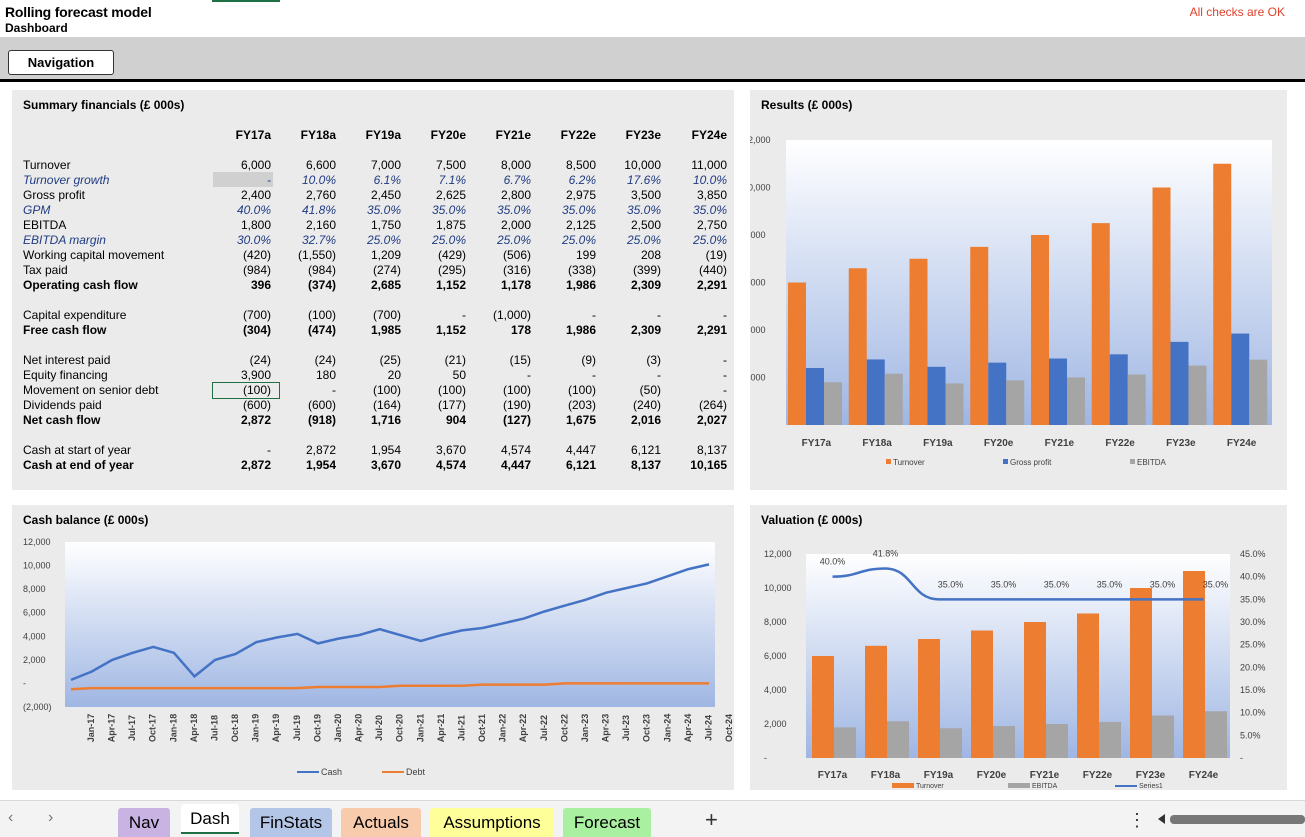 This screenshot has height=837, width=1305. What do you see at coordinates (451, 405) in the screenshot?
I see `table-cell: (177)` at bounding box center [451, 405].